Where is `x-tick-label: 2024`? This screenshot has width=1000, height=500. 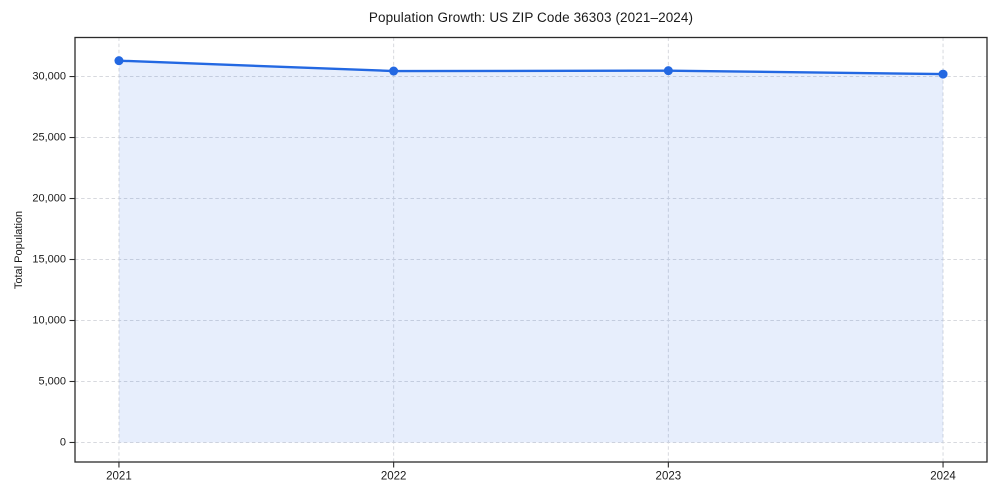
x-tick-label: 2024 is located at coordinates (943, 477).